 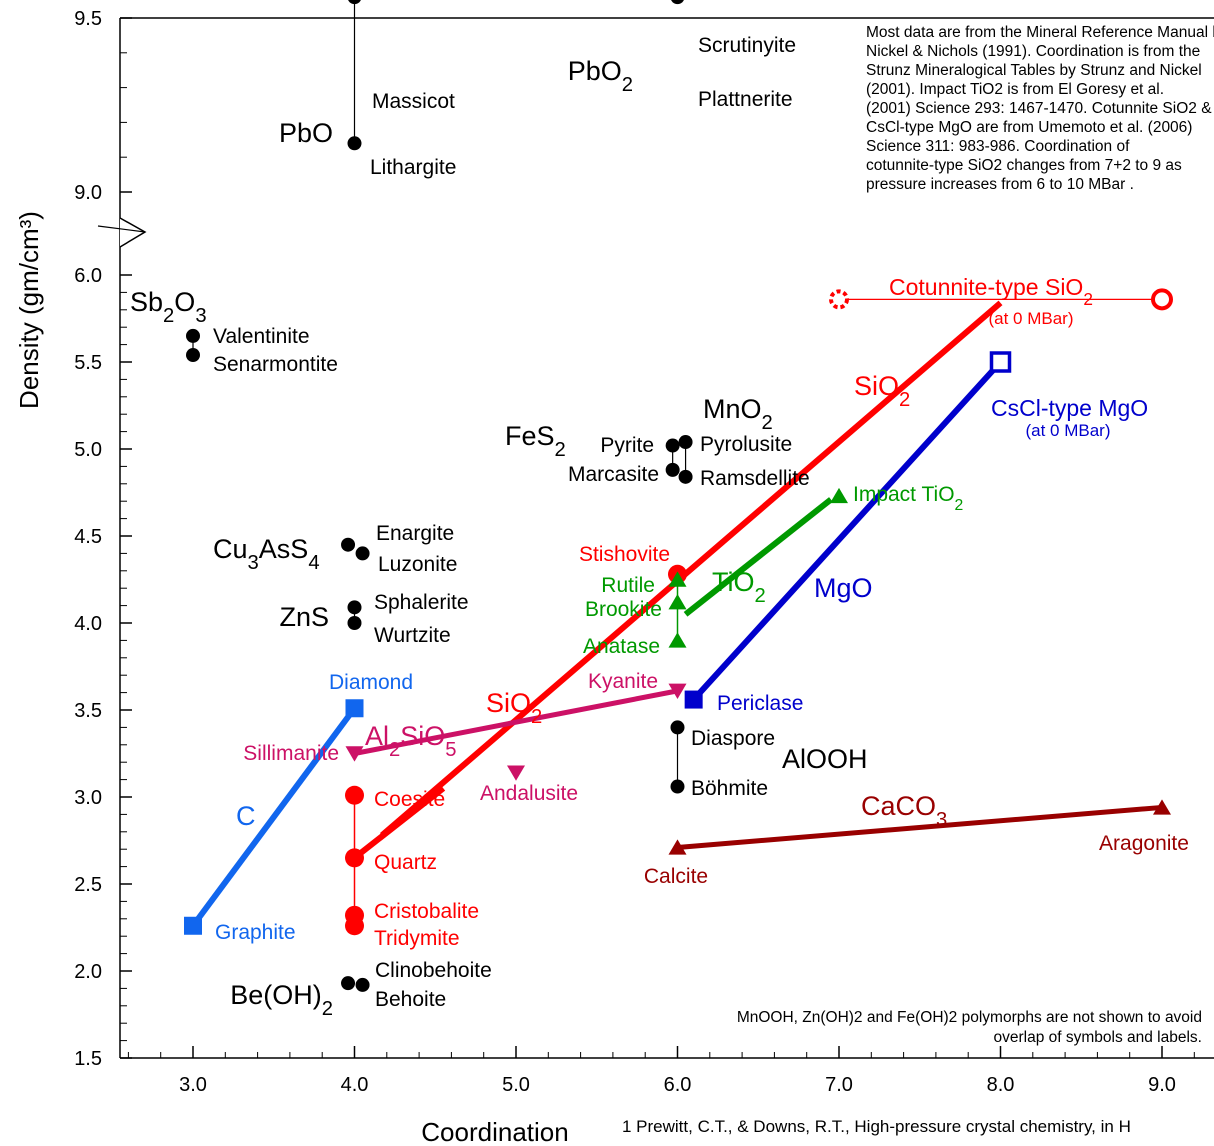 I want to click on point-brookite, so click(x=677, y=602).